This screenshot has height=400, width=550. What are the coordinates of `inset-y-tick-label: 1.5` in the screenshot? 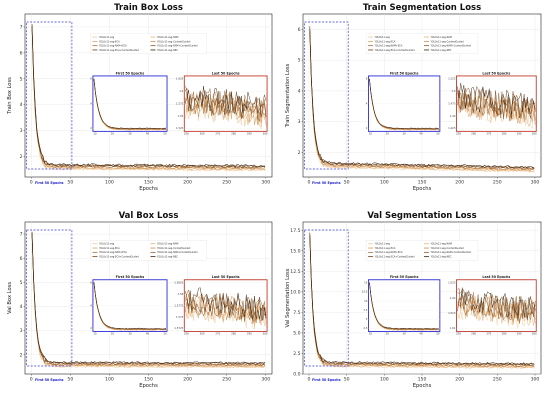 It's located at (453, 91).